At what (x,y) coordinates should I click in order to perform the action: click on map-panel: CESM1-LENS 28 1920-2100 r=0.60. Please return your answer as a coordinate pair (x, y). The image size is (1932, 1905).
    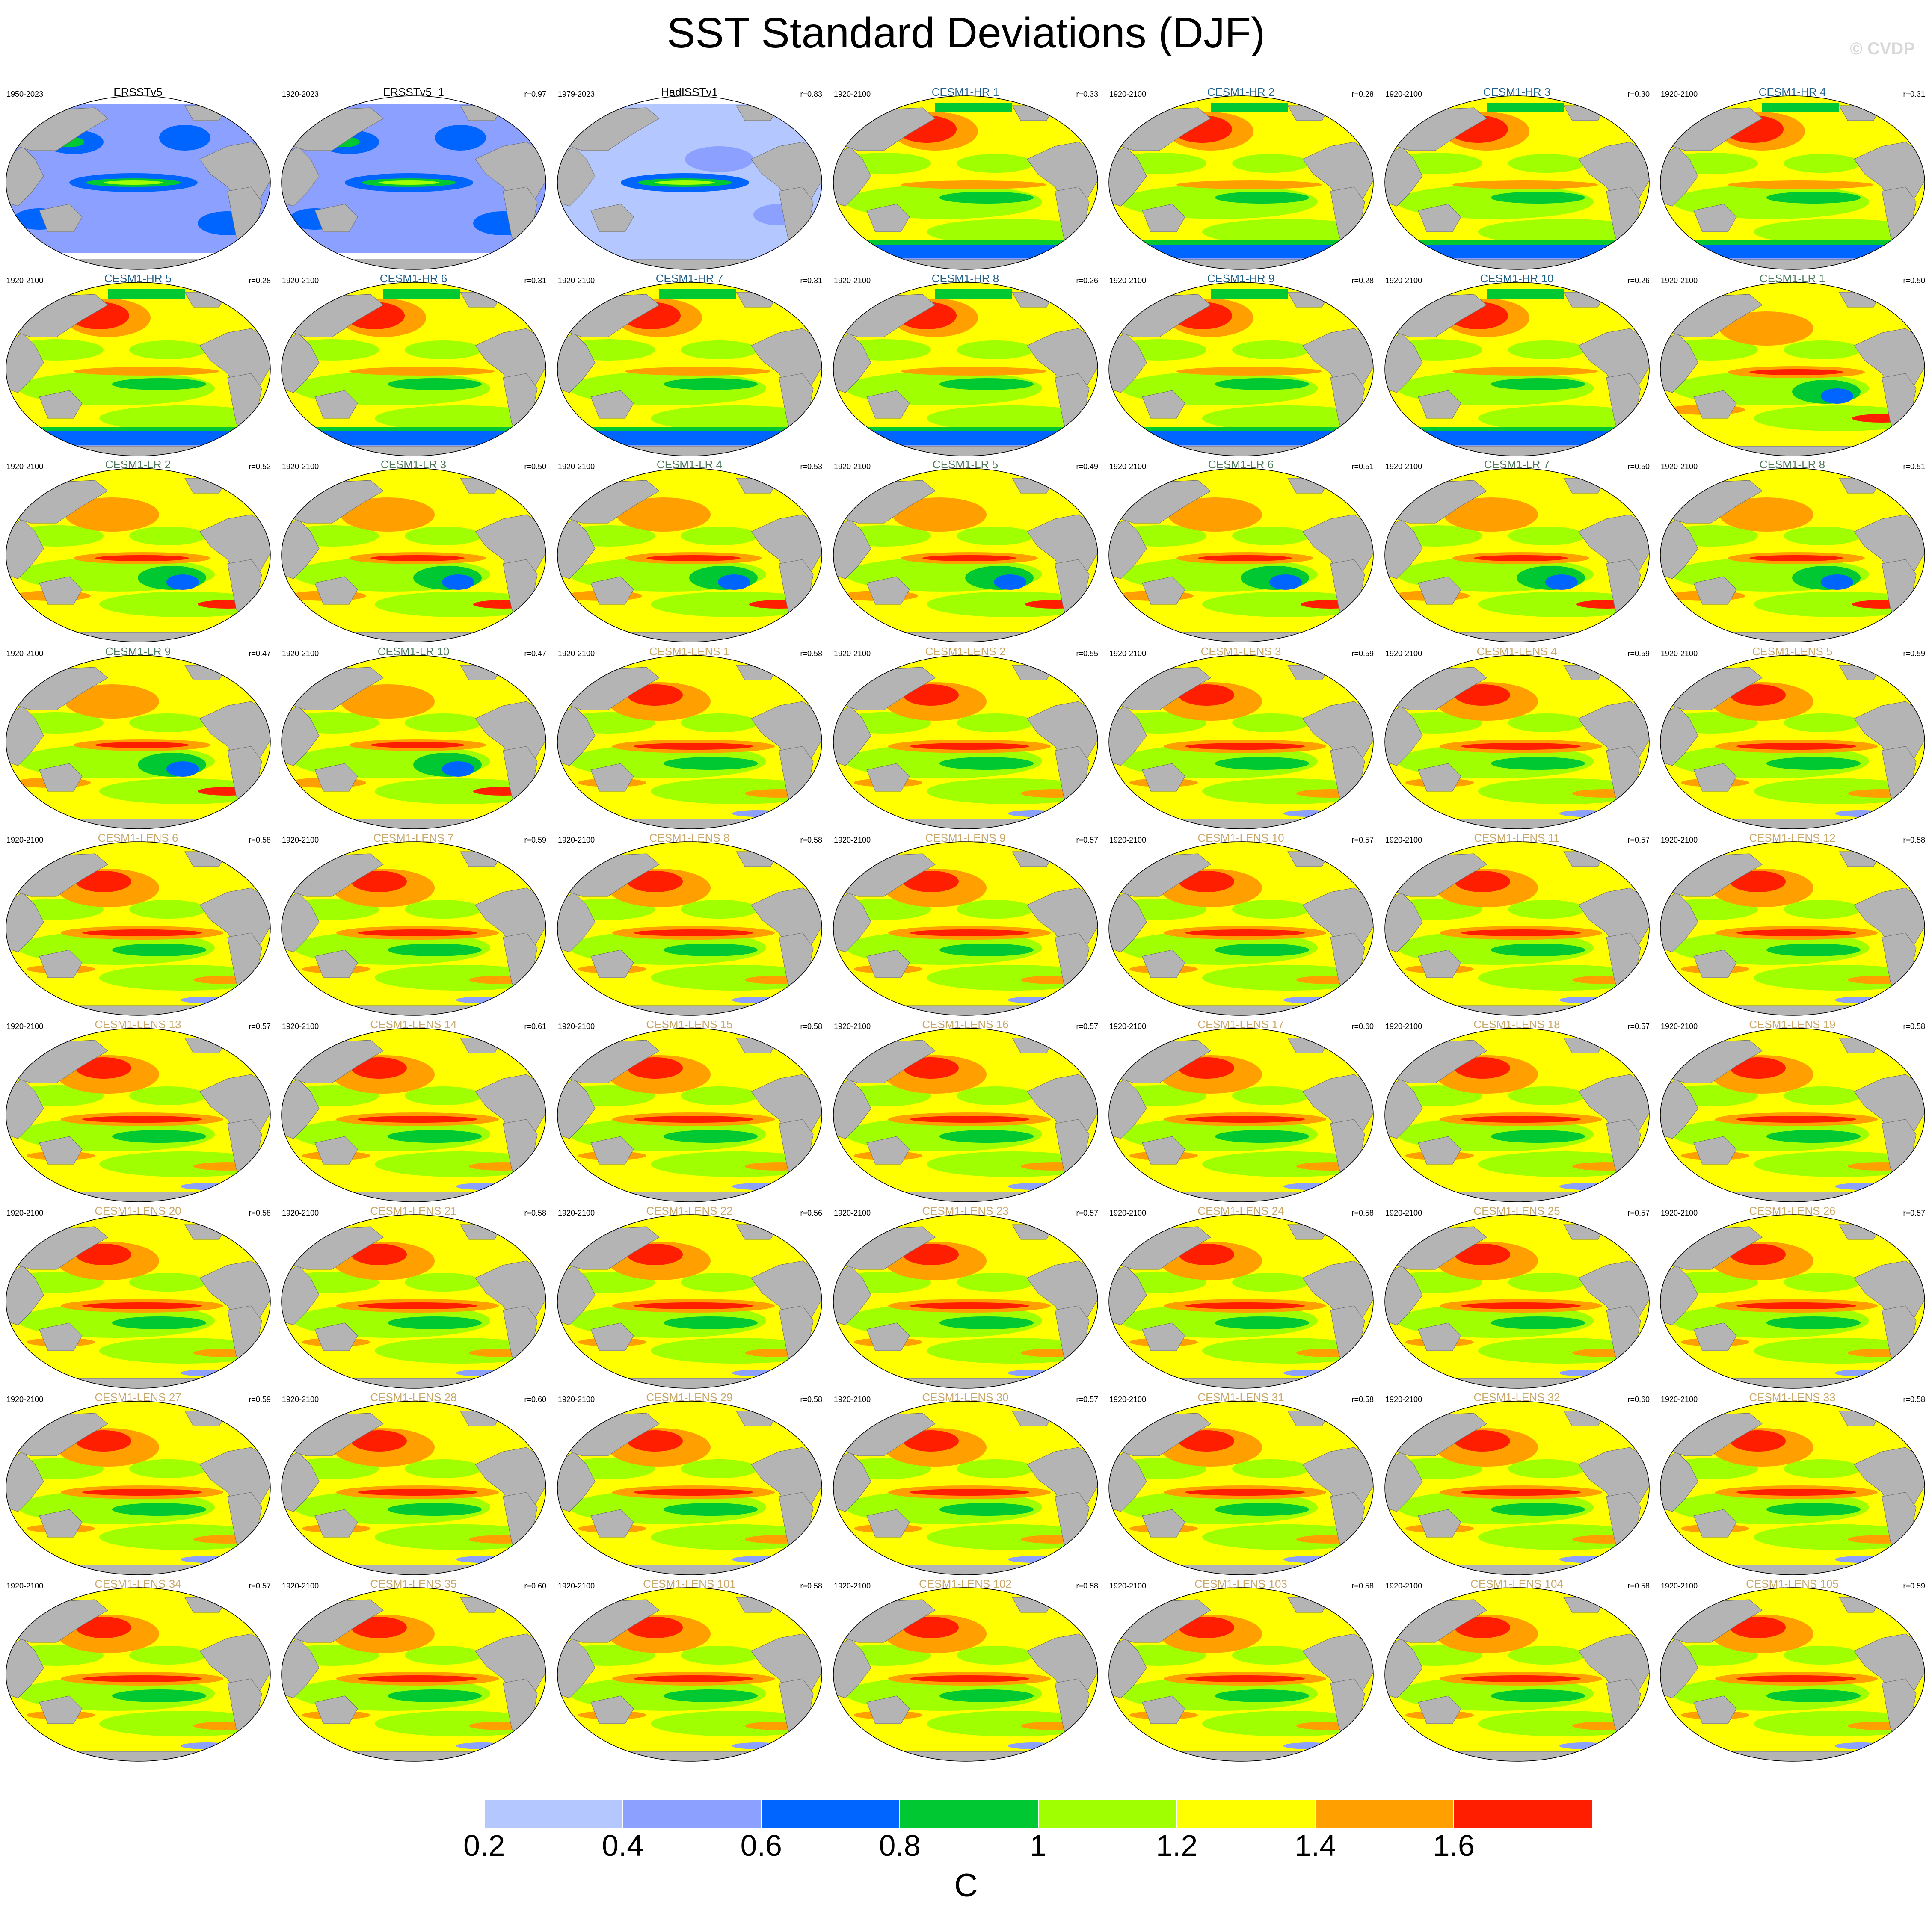
    Looking at the image, I should click on (413, 1484).